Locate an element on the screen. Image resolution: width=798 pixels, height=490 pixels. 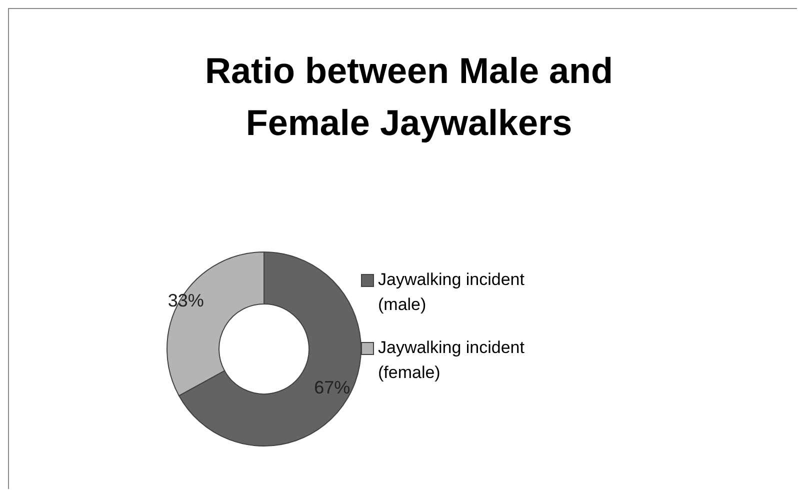
legend-label: Jaywalking incident (female) is located at coordinates (452, 360).